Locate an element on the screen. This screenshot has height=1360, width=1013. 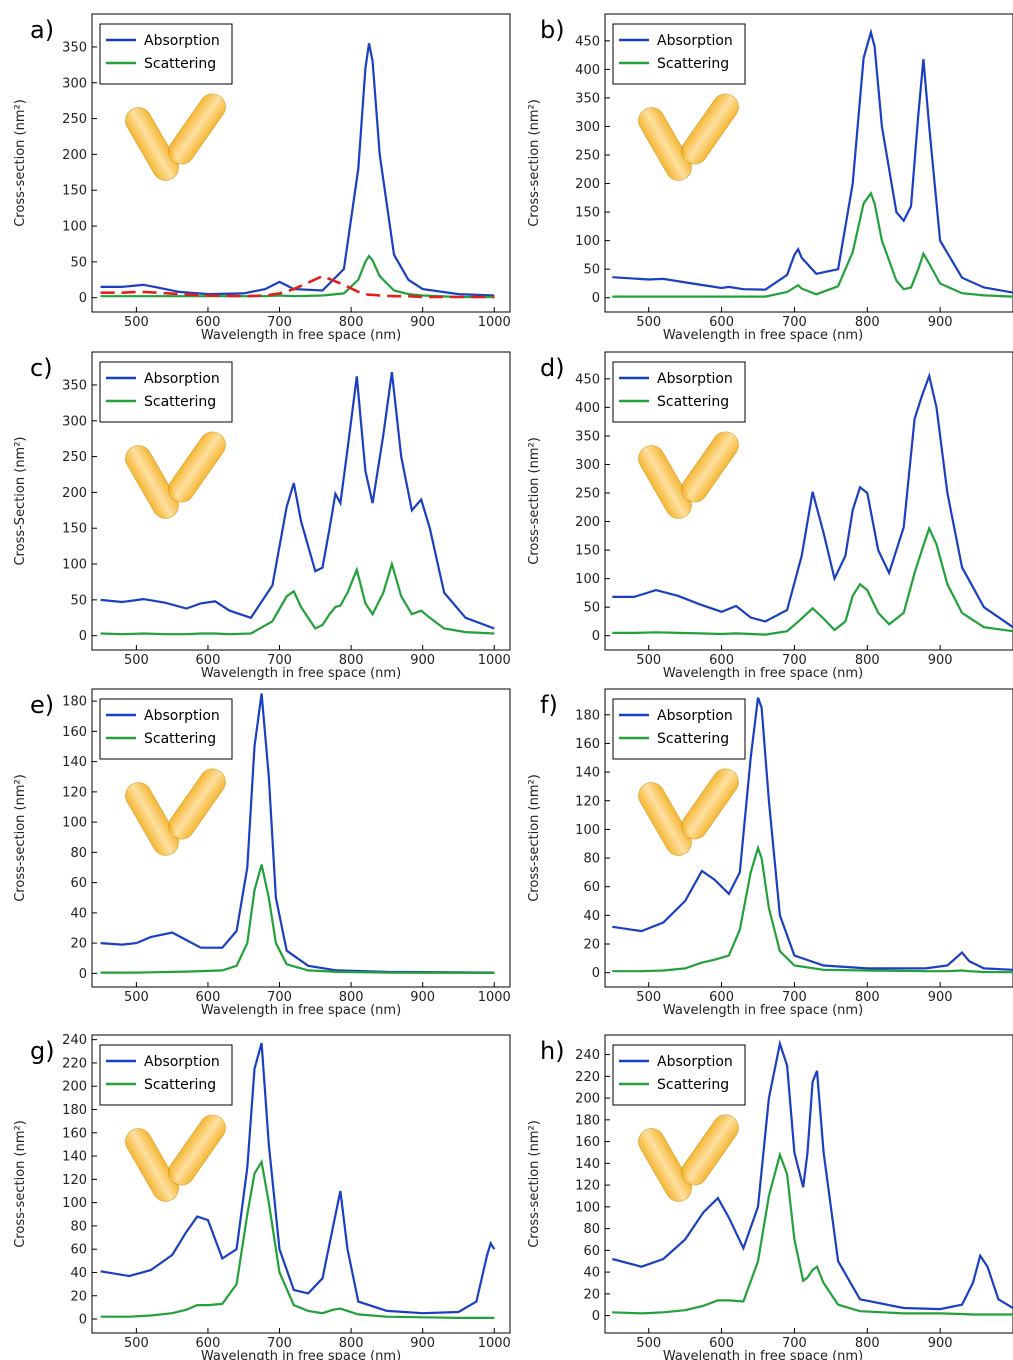
panel-label: c) is located at coordinates (41, 368).